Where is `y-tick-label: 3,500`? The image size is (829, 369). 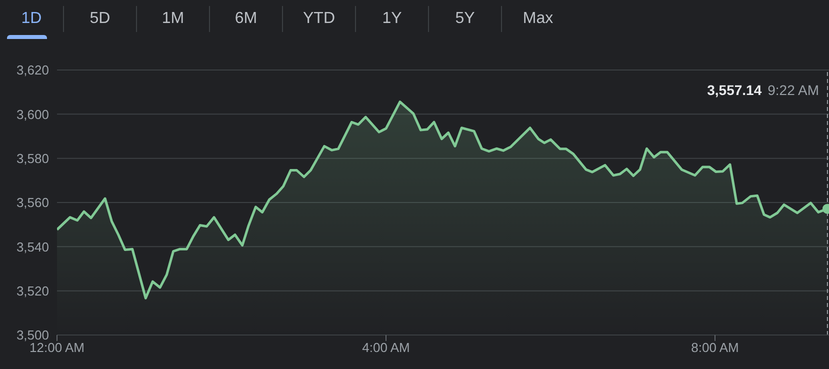 y-tick-label: 3,500 is located at coordinates (32, 335).